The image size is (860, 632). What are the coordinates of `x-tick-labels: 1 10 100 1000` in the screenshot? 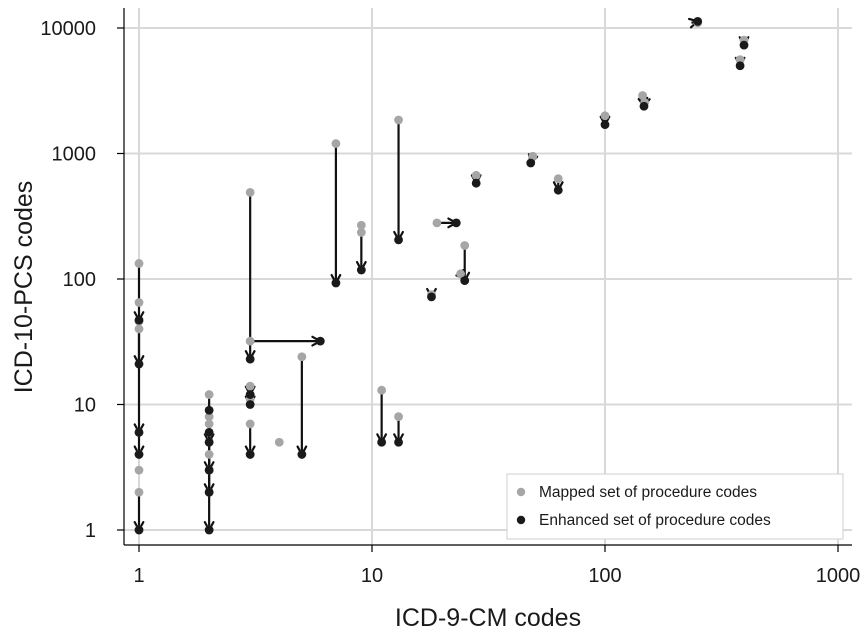 It's located at (496, 576).